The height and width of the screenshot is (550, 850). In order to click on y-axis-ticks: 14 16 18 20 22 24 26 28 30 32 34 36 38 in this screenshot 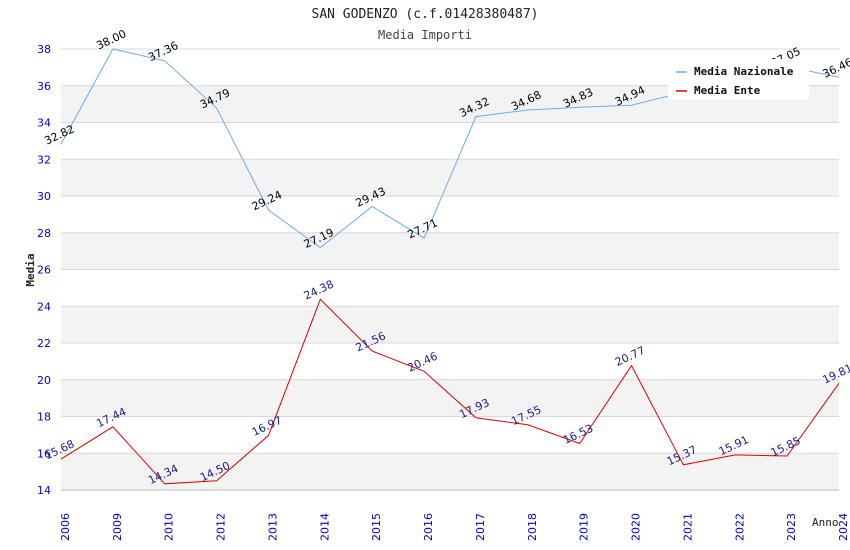, I will do `click(44, 270)`.